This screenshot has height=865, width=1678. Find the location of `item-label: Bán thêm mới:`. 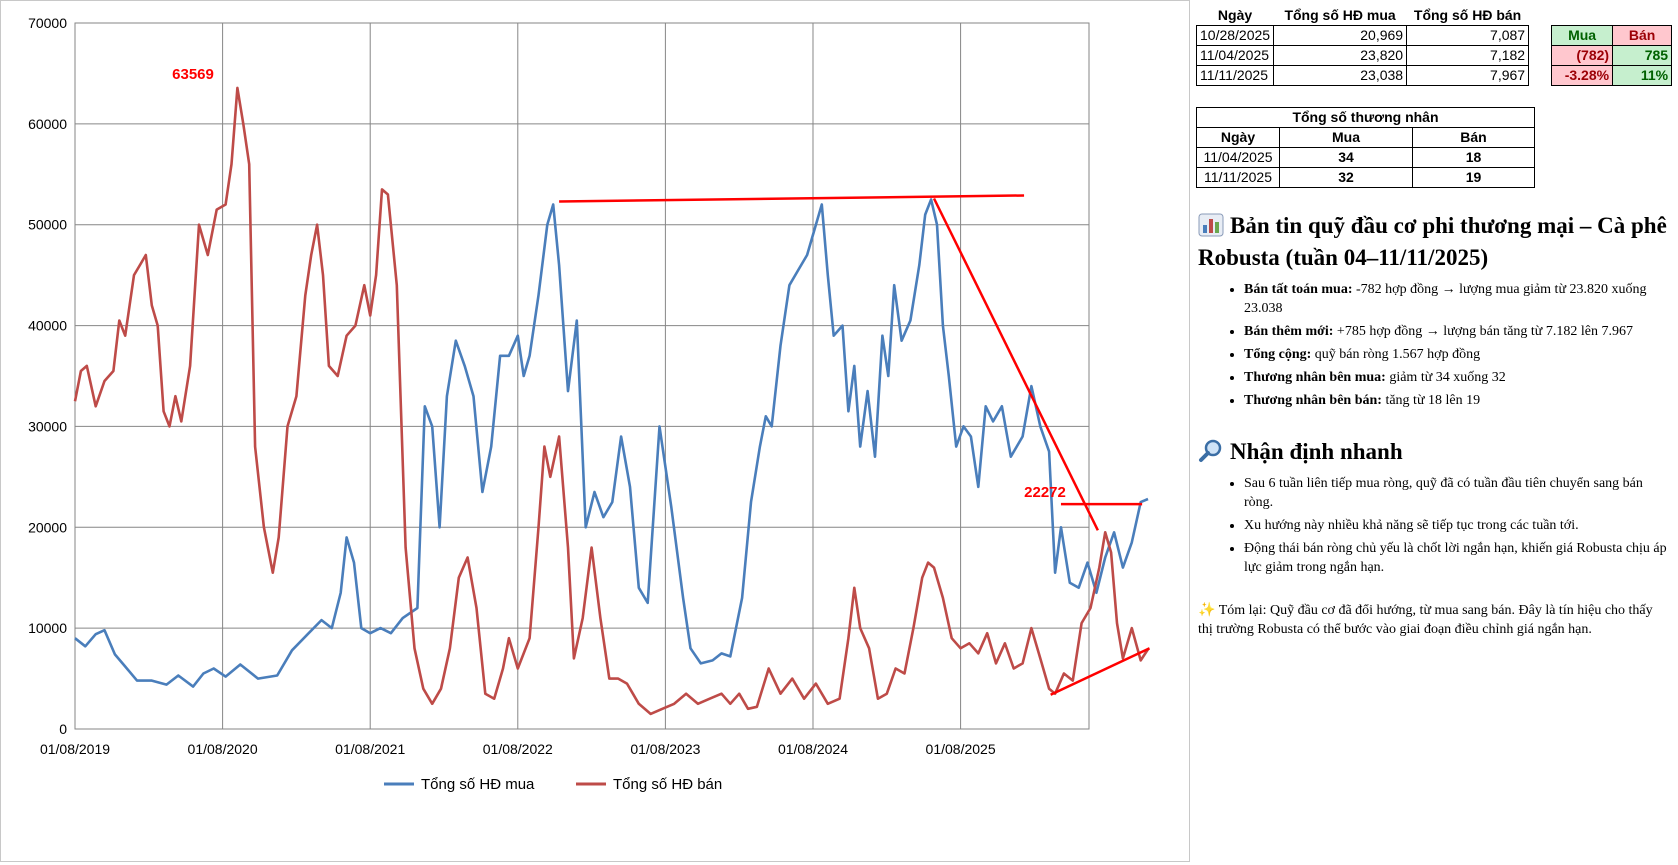

item-label: Bán thêm mới: is located at coordinates (1289, 331).